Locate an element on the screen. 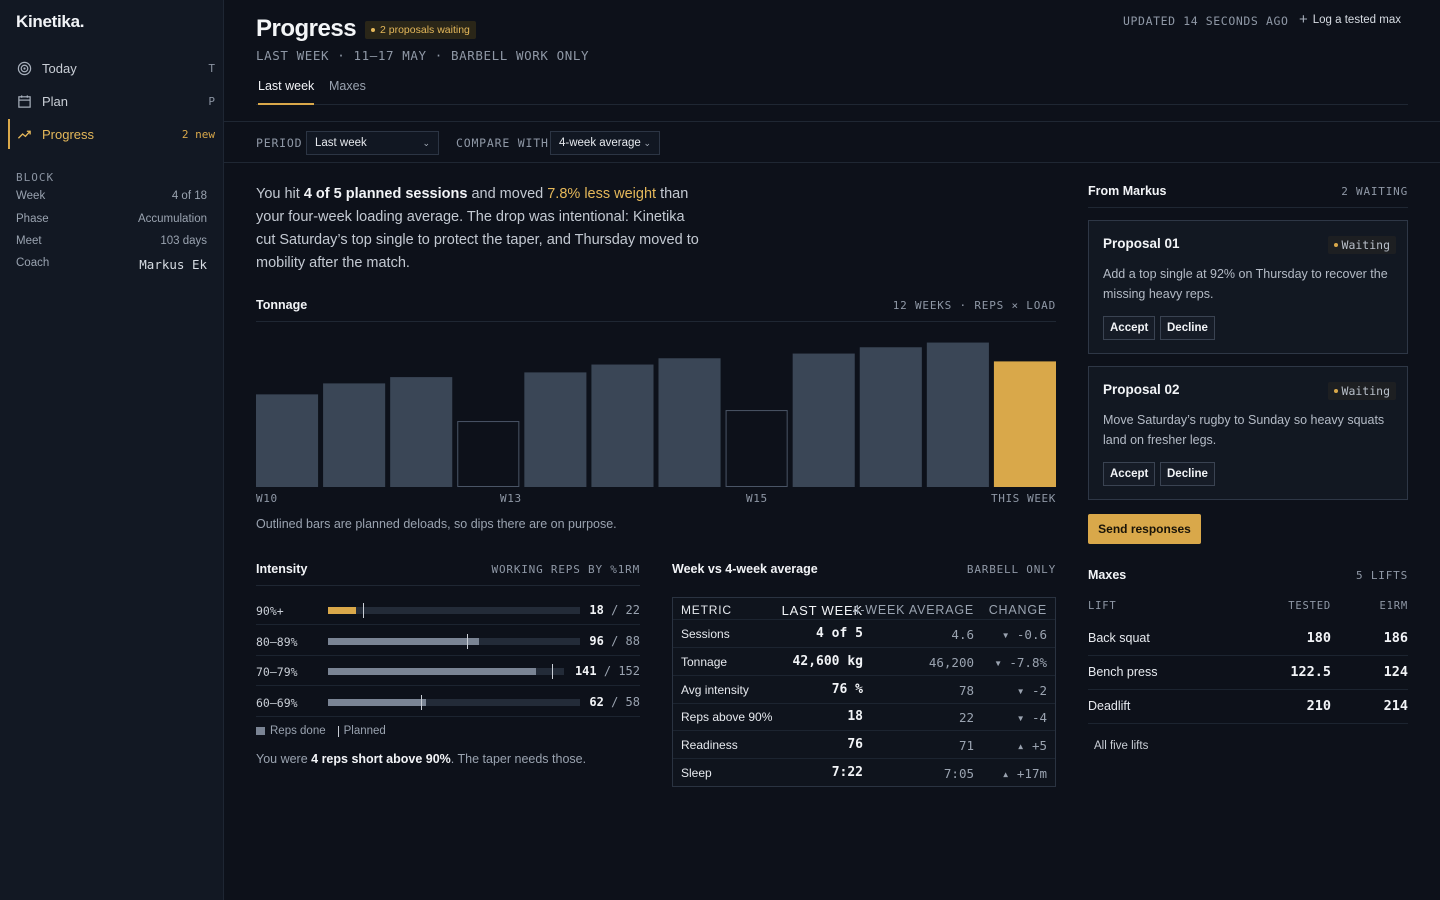  nav-new-count: 2 new is located at coordinates (198, 134).